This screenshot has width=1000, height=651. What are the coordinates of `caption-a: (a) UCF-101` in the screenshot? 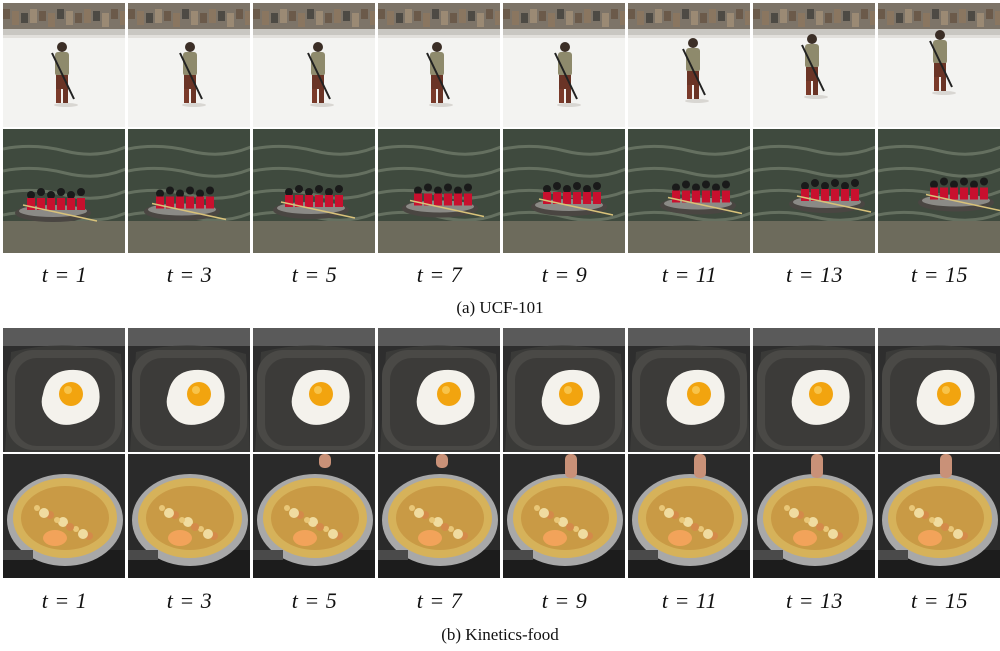 It's located at (500, 307).